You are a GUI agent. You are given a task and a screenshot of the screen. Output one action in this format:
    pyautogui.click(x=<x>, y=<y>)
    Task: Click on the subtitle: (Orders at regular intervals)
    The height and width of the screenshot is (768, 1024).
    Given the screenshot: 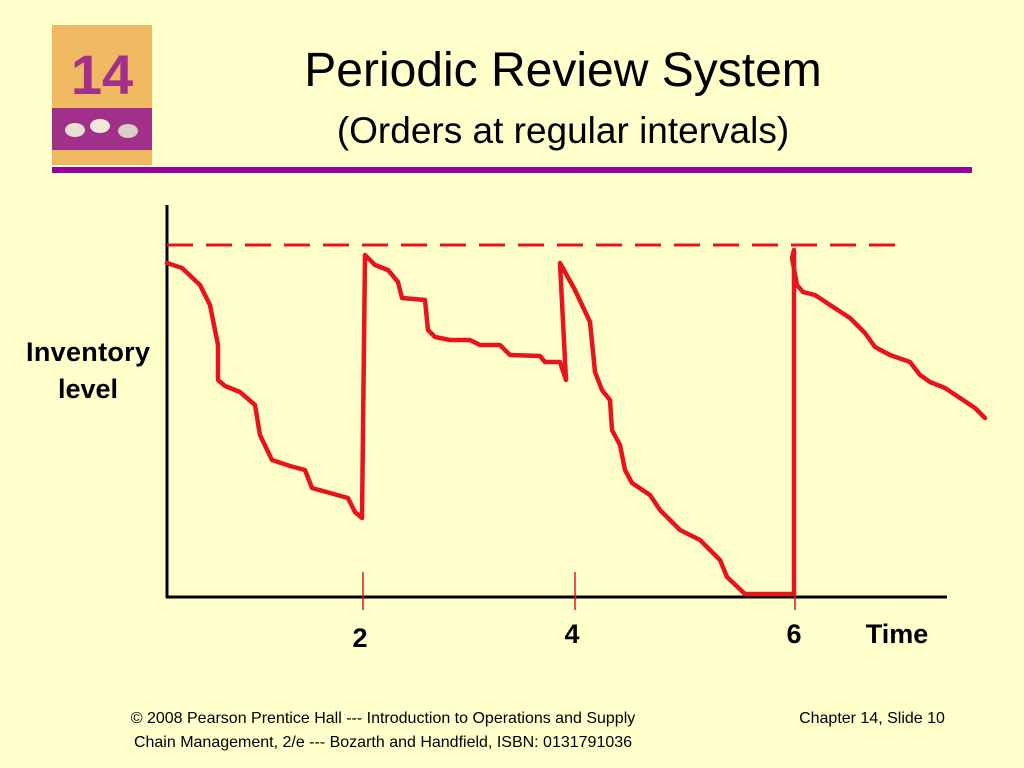 What is the action you would take?
    pyautogui.click(x=563, y=130)
    